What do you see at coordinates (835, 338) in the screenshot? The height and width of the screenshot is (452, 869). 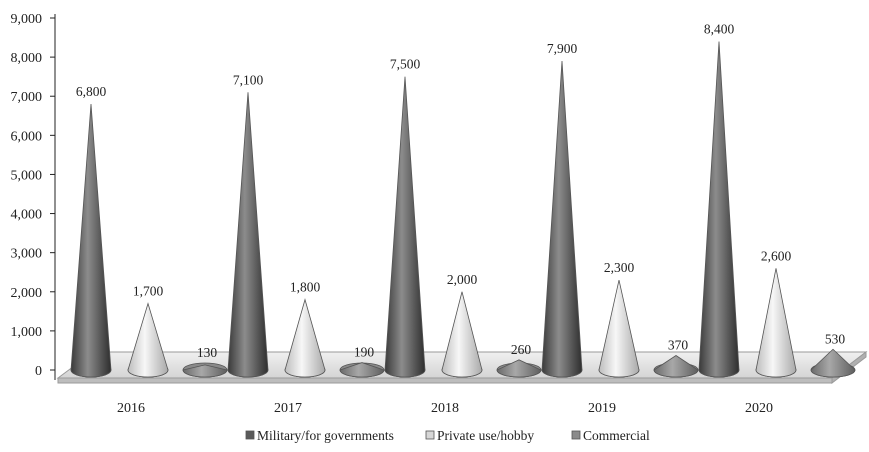 I see `data-label: 530` at bounding box center [835, 338].